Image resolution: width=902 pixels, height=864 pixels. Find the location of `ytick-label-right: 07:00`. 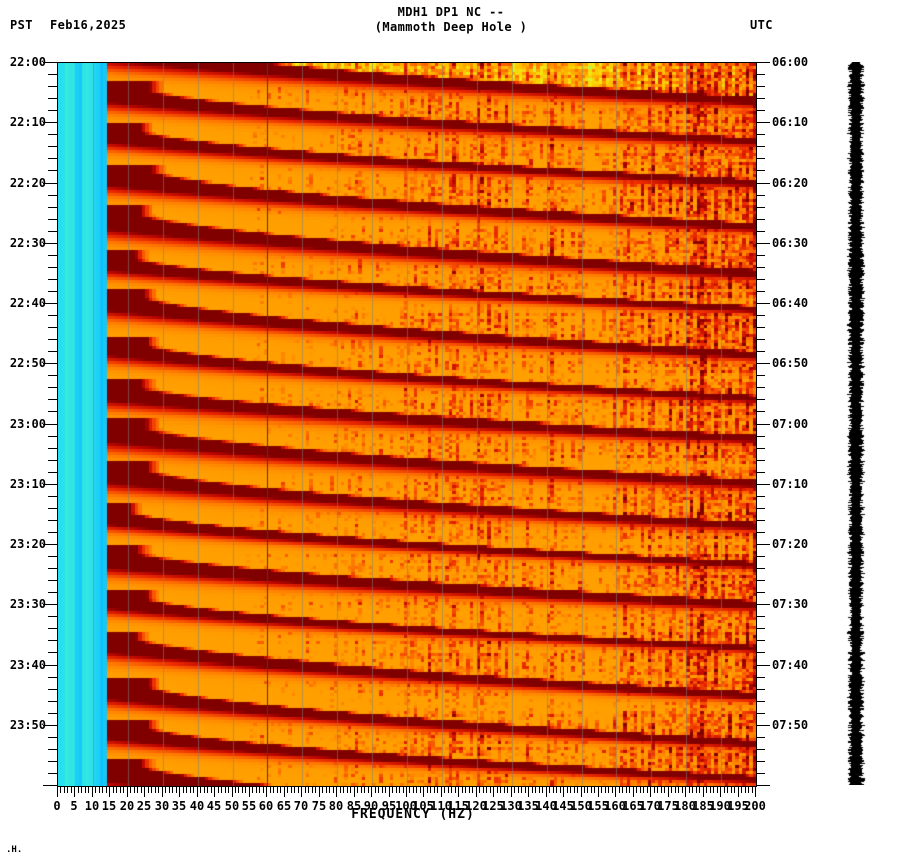

ytick-label-right: 07:00 is located at coordinates (790, 424).